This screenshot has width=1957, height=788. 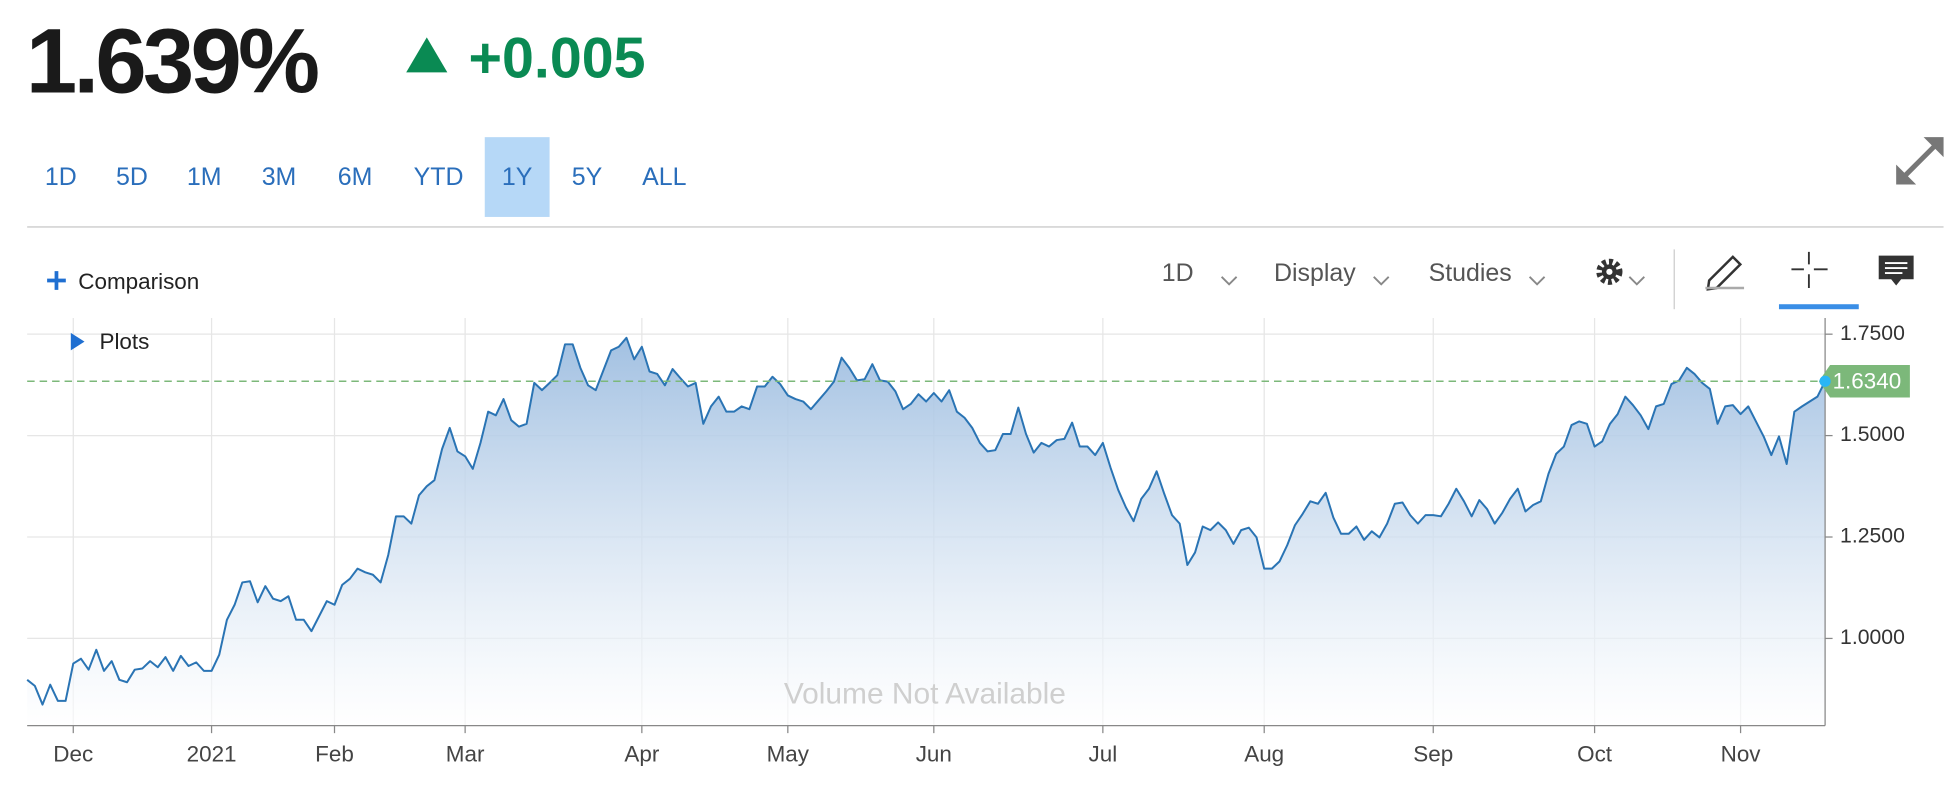 I want to click on current-value-tag, so click(x=1864, y=381).